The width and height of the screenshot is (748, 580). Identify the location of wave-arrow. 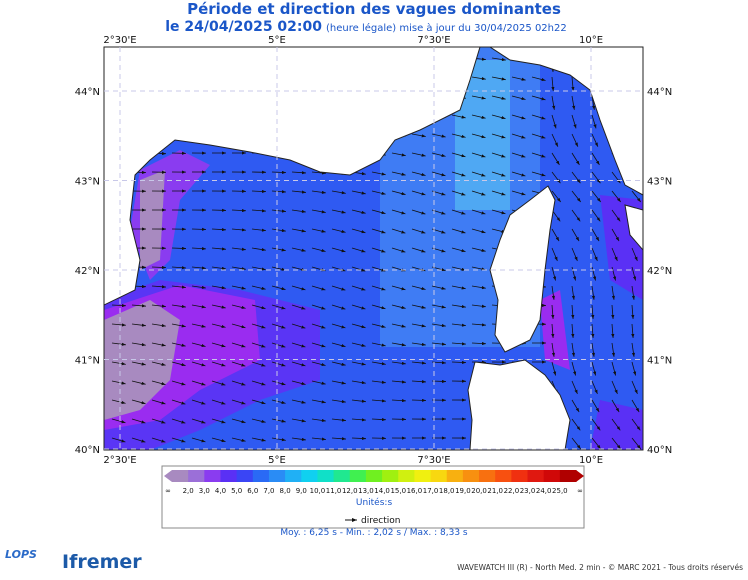
(179, 248).